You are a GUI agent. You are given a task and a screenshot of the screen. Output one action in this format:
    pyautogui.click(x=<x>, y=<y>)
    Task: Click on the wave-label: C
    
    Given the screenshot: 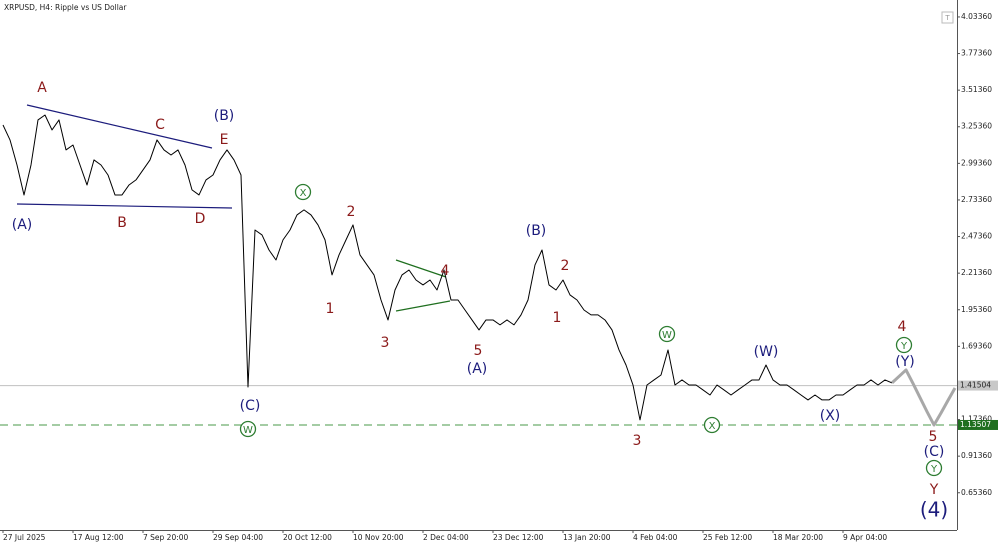 What is the action you would take?
    pyautogui.click(x=160, y=125)
    